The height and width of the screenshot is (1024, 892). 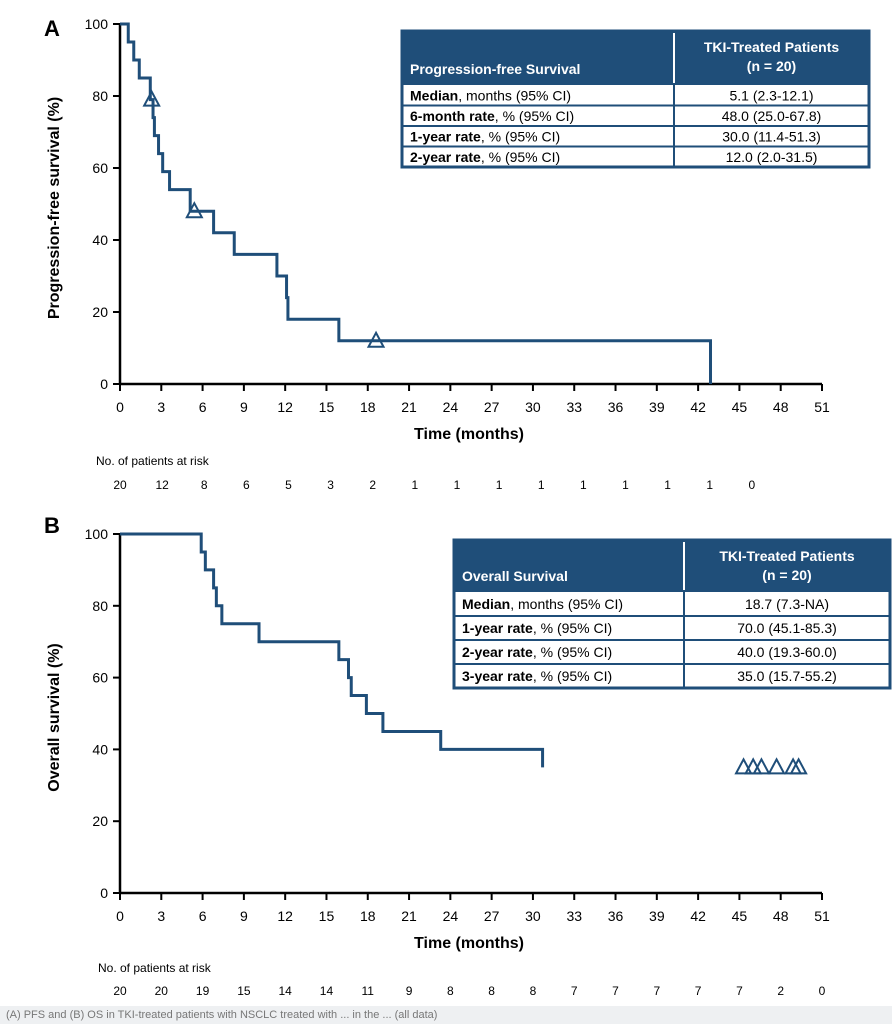 I want to click on y-axis-label: Overall survival (%), so click(x=54, y=717).